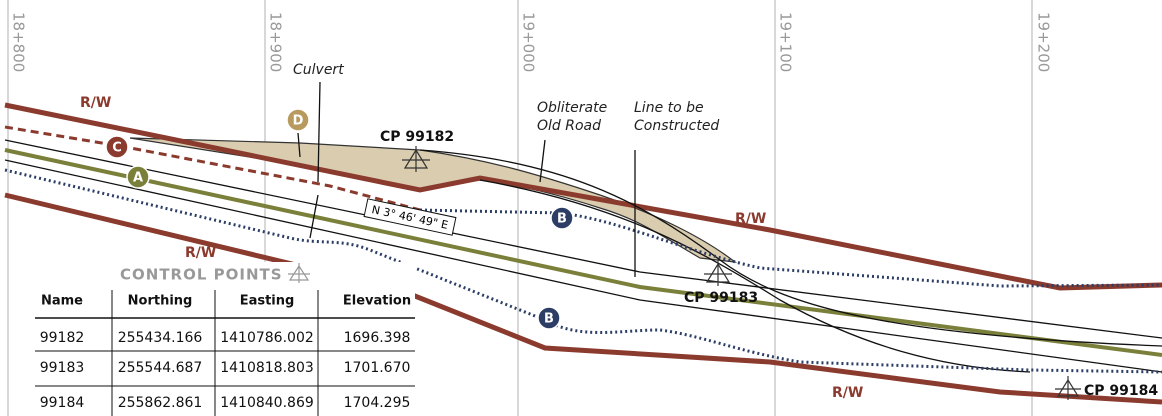 The width and height of the screenshot is (1162, 416). What do you see at coordinates (529, 42) in the screenshot?
I see `station-label: 19+000` at bounding box center [529, 42].